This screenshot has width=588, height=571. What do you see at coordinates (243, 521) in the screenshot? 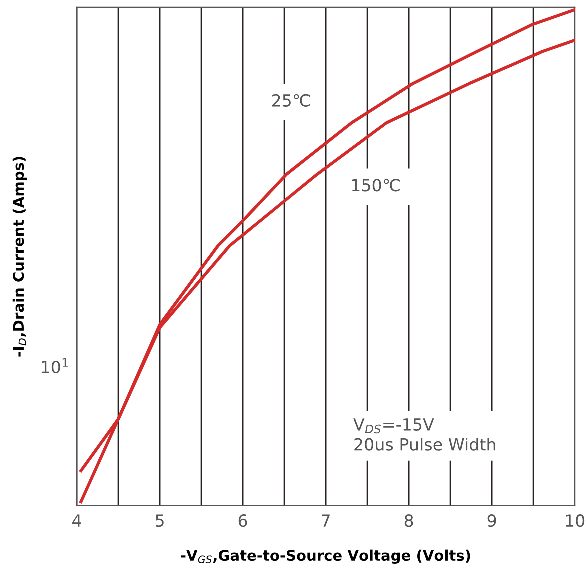
I see `x-tick-label: 6` at bounding box center [243, 521].